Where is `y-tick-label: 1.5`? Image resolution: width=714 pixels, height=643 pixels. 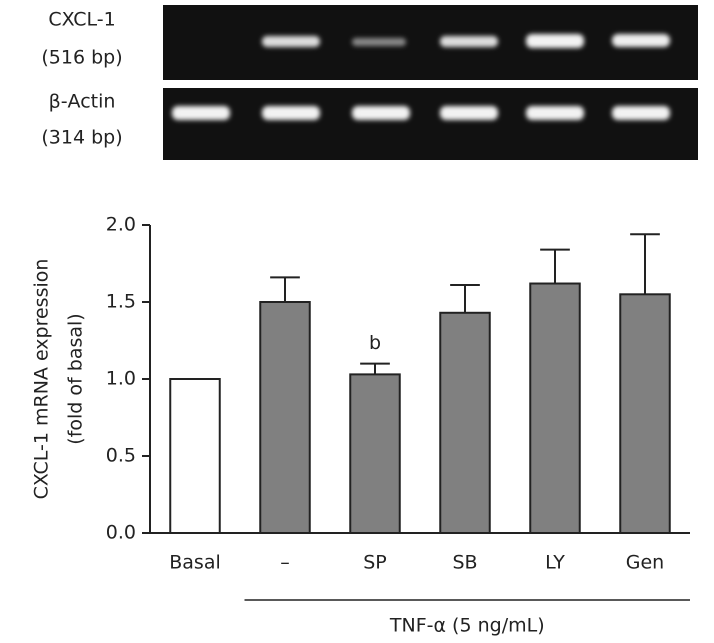
y-tick-label: 1.5 is located at coordinates (121, 302).